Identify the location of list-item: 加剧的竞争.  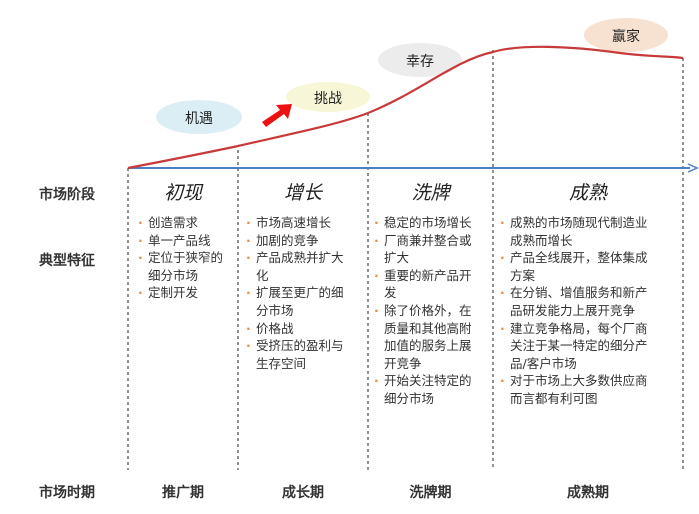
(296, 241).